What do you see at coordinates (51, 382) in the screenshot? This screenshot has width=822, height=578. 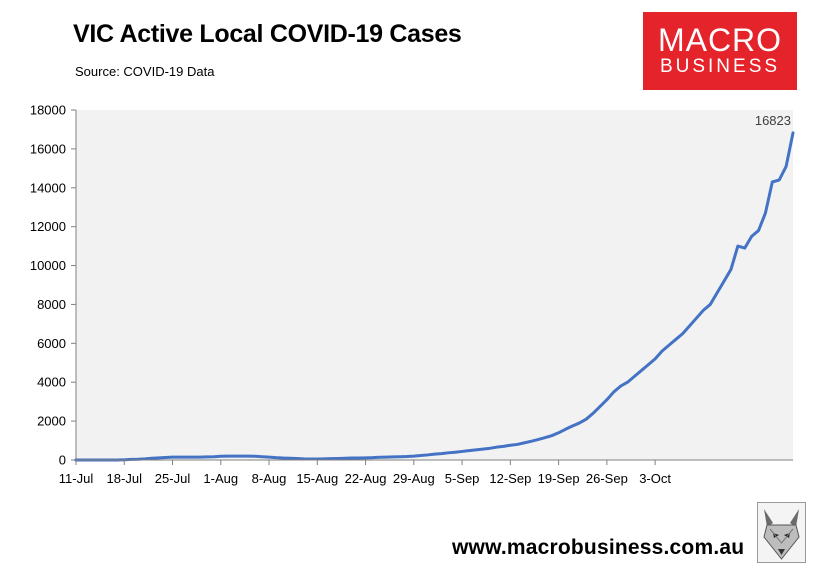 I see `y-tick-label: 4000` at bounding box center [51, 382].